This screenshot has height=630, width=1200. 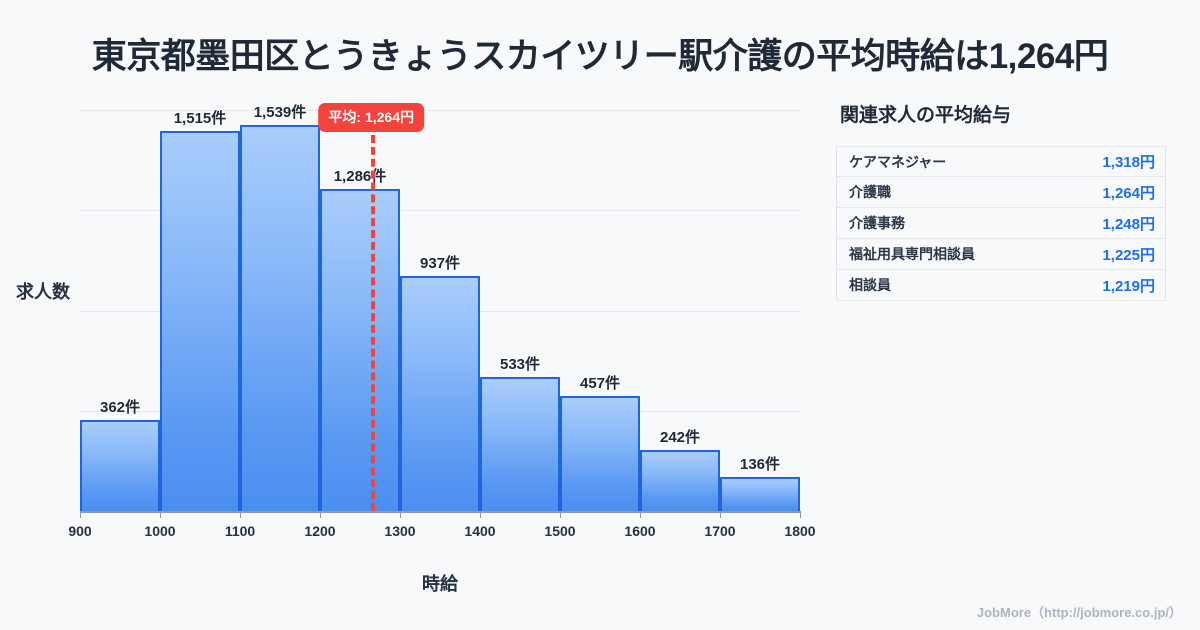 What do you see at coordinates (480, 531) in the screenshot?
I see `x-axis-tick-label: 1400` at bounding box center [480, 531].